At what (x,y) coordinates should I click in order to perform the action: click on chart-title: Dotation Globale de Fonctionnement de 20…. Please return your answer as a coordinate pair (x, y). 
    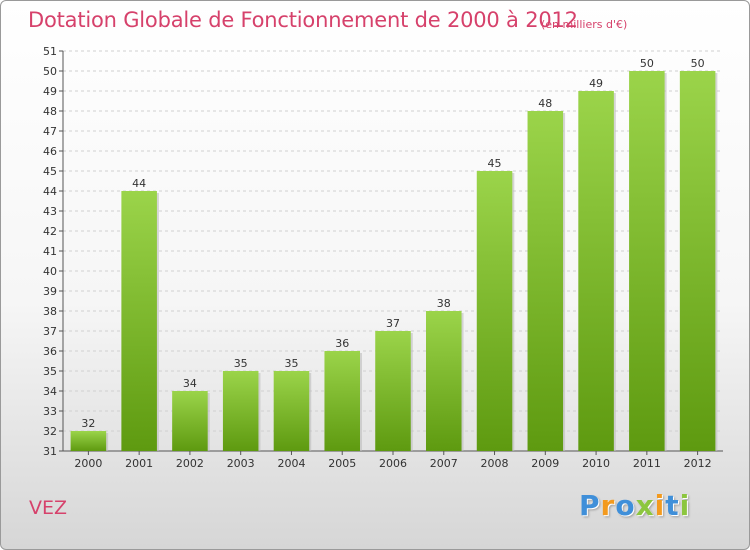
    Looking at the image, I should click on (303, 20).